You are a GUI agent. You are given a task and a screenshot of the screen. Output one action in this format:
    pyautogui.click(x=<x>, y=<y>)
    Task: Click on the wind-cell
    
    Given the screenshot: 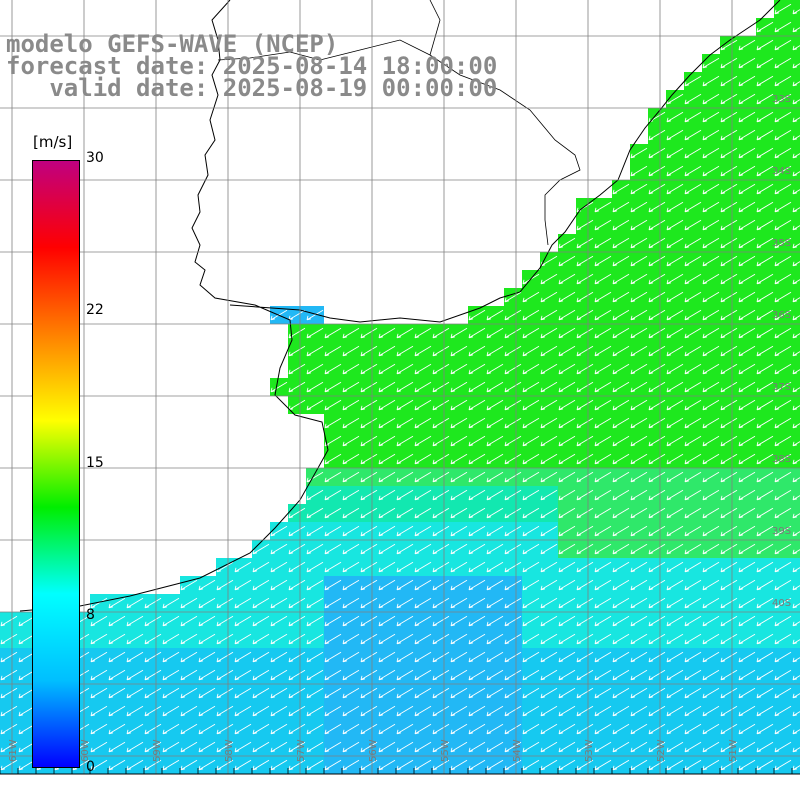 What is the action you would take?
    pyautogui.click(x=796, y=387)
    